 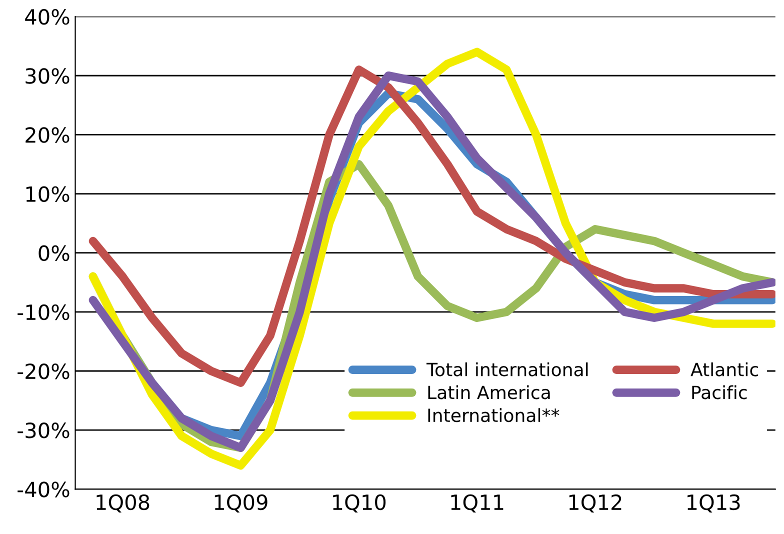 What do you see at coordinates (54, 253) in the screenshot?
I see `y-tick-label: 0%` at bounding box center [54, 253].